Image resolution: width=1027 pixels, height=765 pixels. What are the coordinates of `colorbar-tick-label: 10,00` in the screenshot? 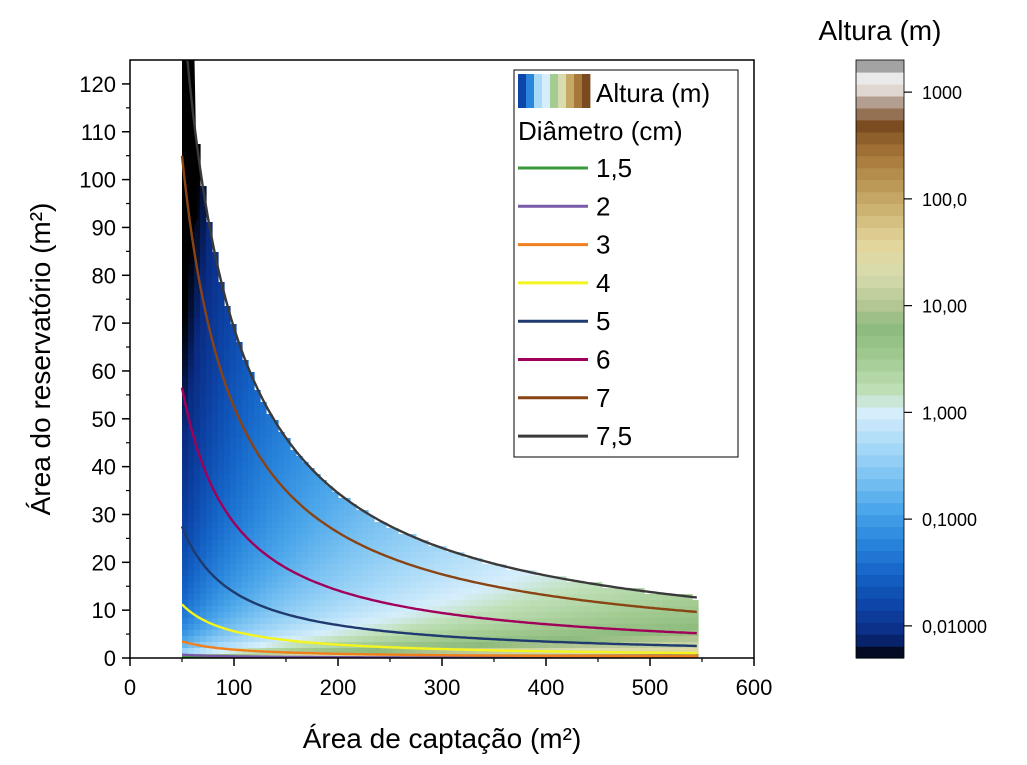 It's located at (944, 307).